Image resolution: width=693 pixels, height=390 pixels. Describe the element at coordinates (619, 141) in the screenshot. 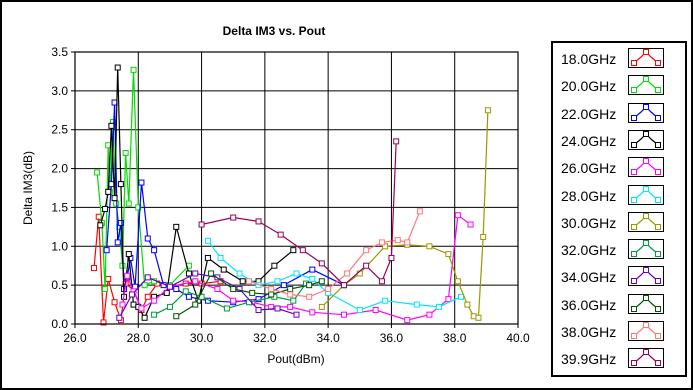

I see `legend-item: 24.0GHz` at that location.